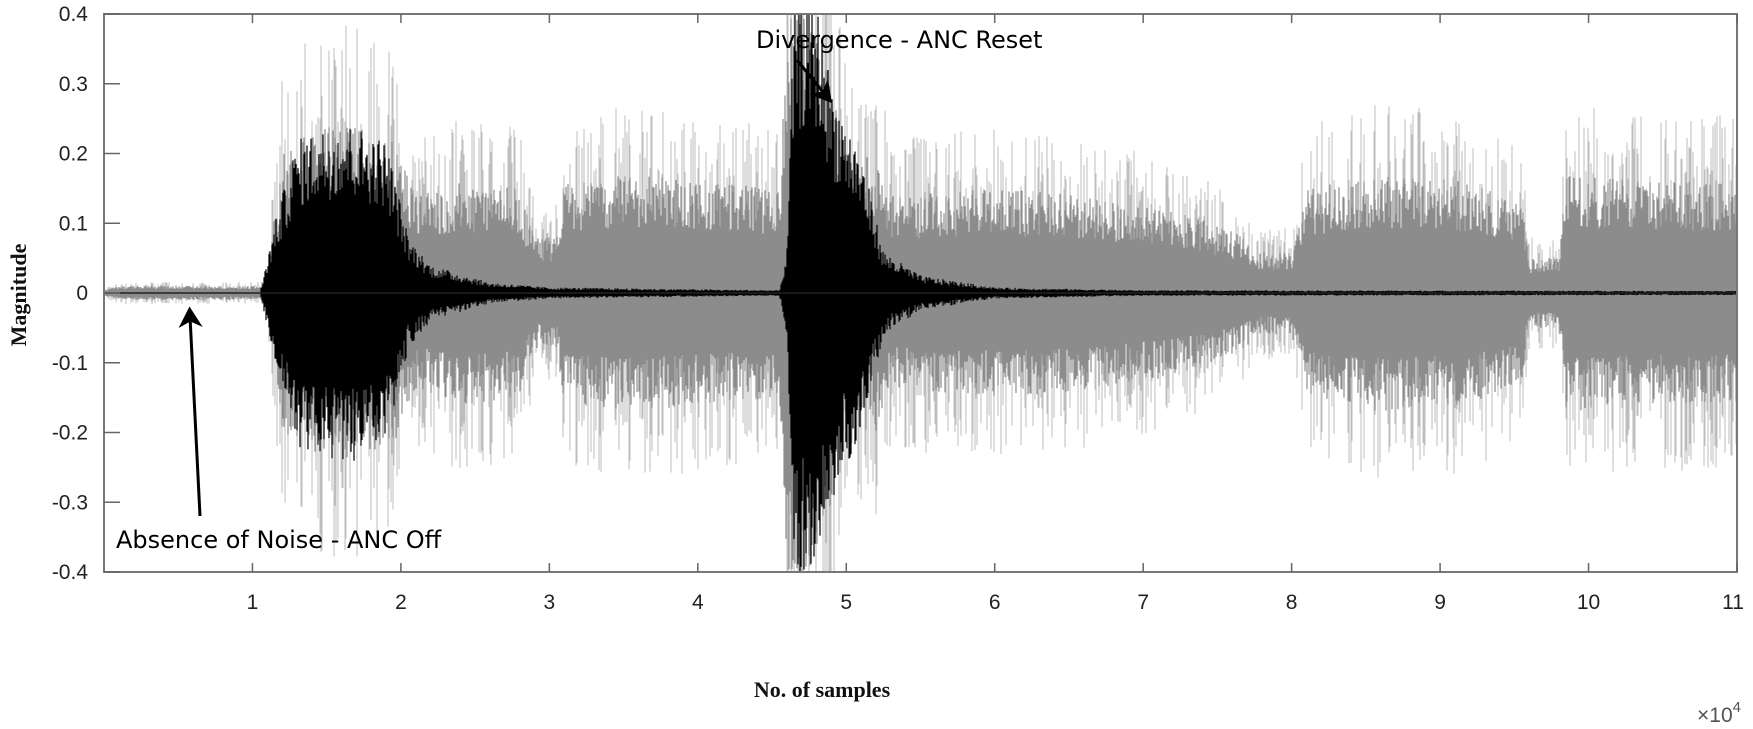 This screenshot has height=729, width=1753. What do you see at coordinates (1733, 602) in the screenshot?
I see `x-tick-label: 11` at bounding box center [1733, 602].